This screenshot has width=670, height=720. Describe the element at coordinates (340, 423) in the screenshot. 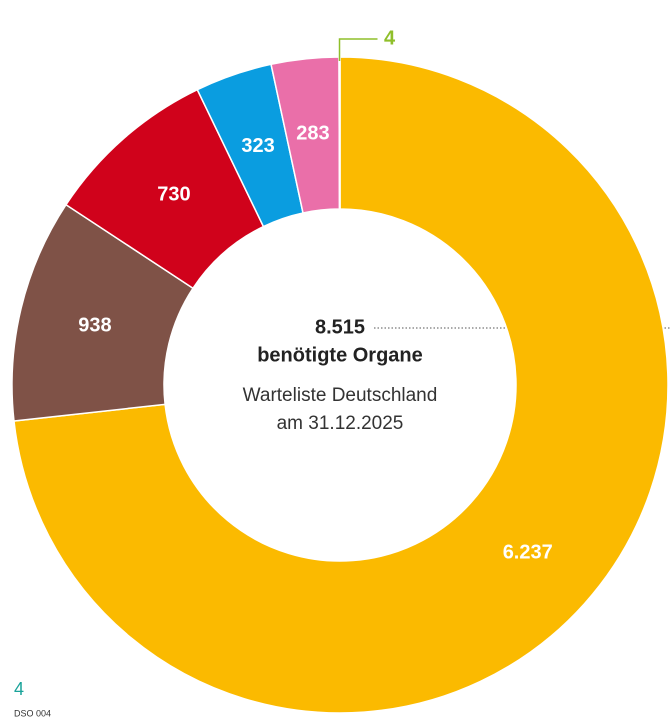

I see `center-date: am 31.12.2025` at that location.